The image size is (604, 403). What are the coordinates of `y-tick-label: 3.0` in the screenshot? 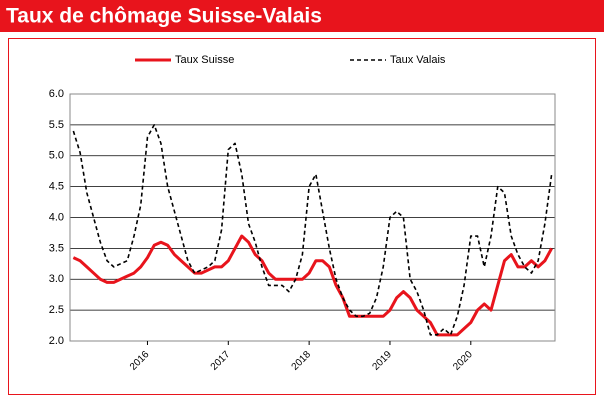 It's located at (56, 279).